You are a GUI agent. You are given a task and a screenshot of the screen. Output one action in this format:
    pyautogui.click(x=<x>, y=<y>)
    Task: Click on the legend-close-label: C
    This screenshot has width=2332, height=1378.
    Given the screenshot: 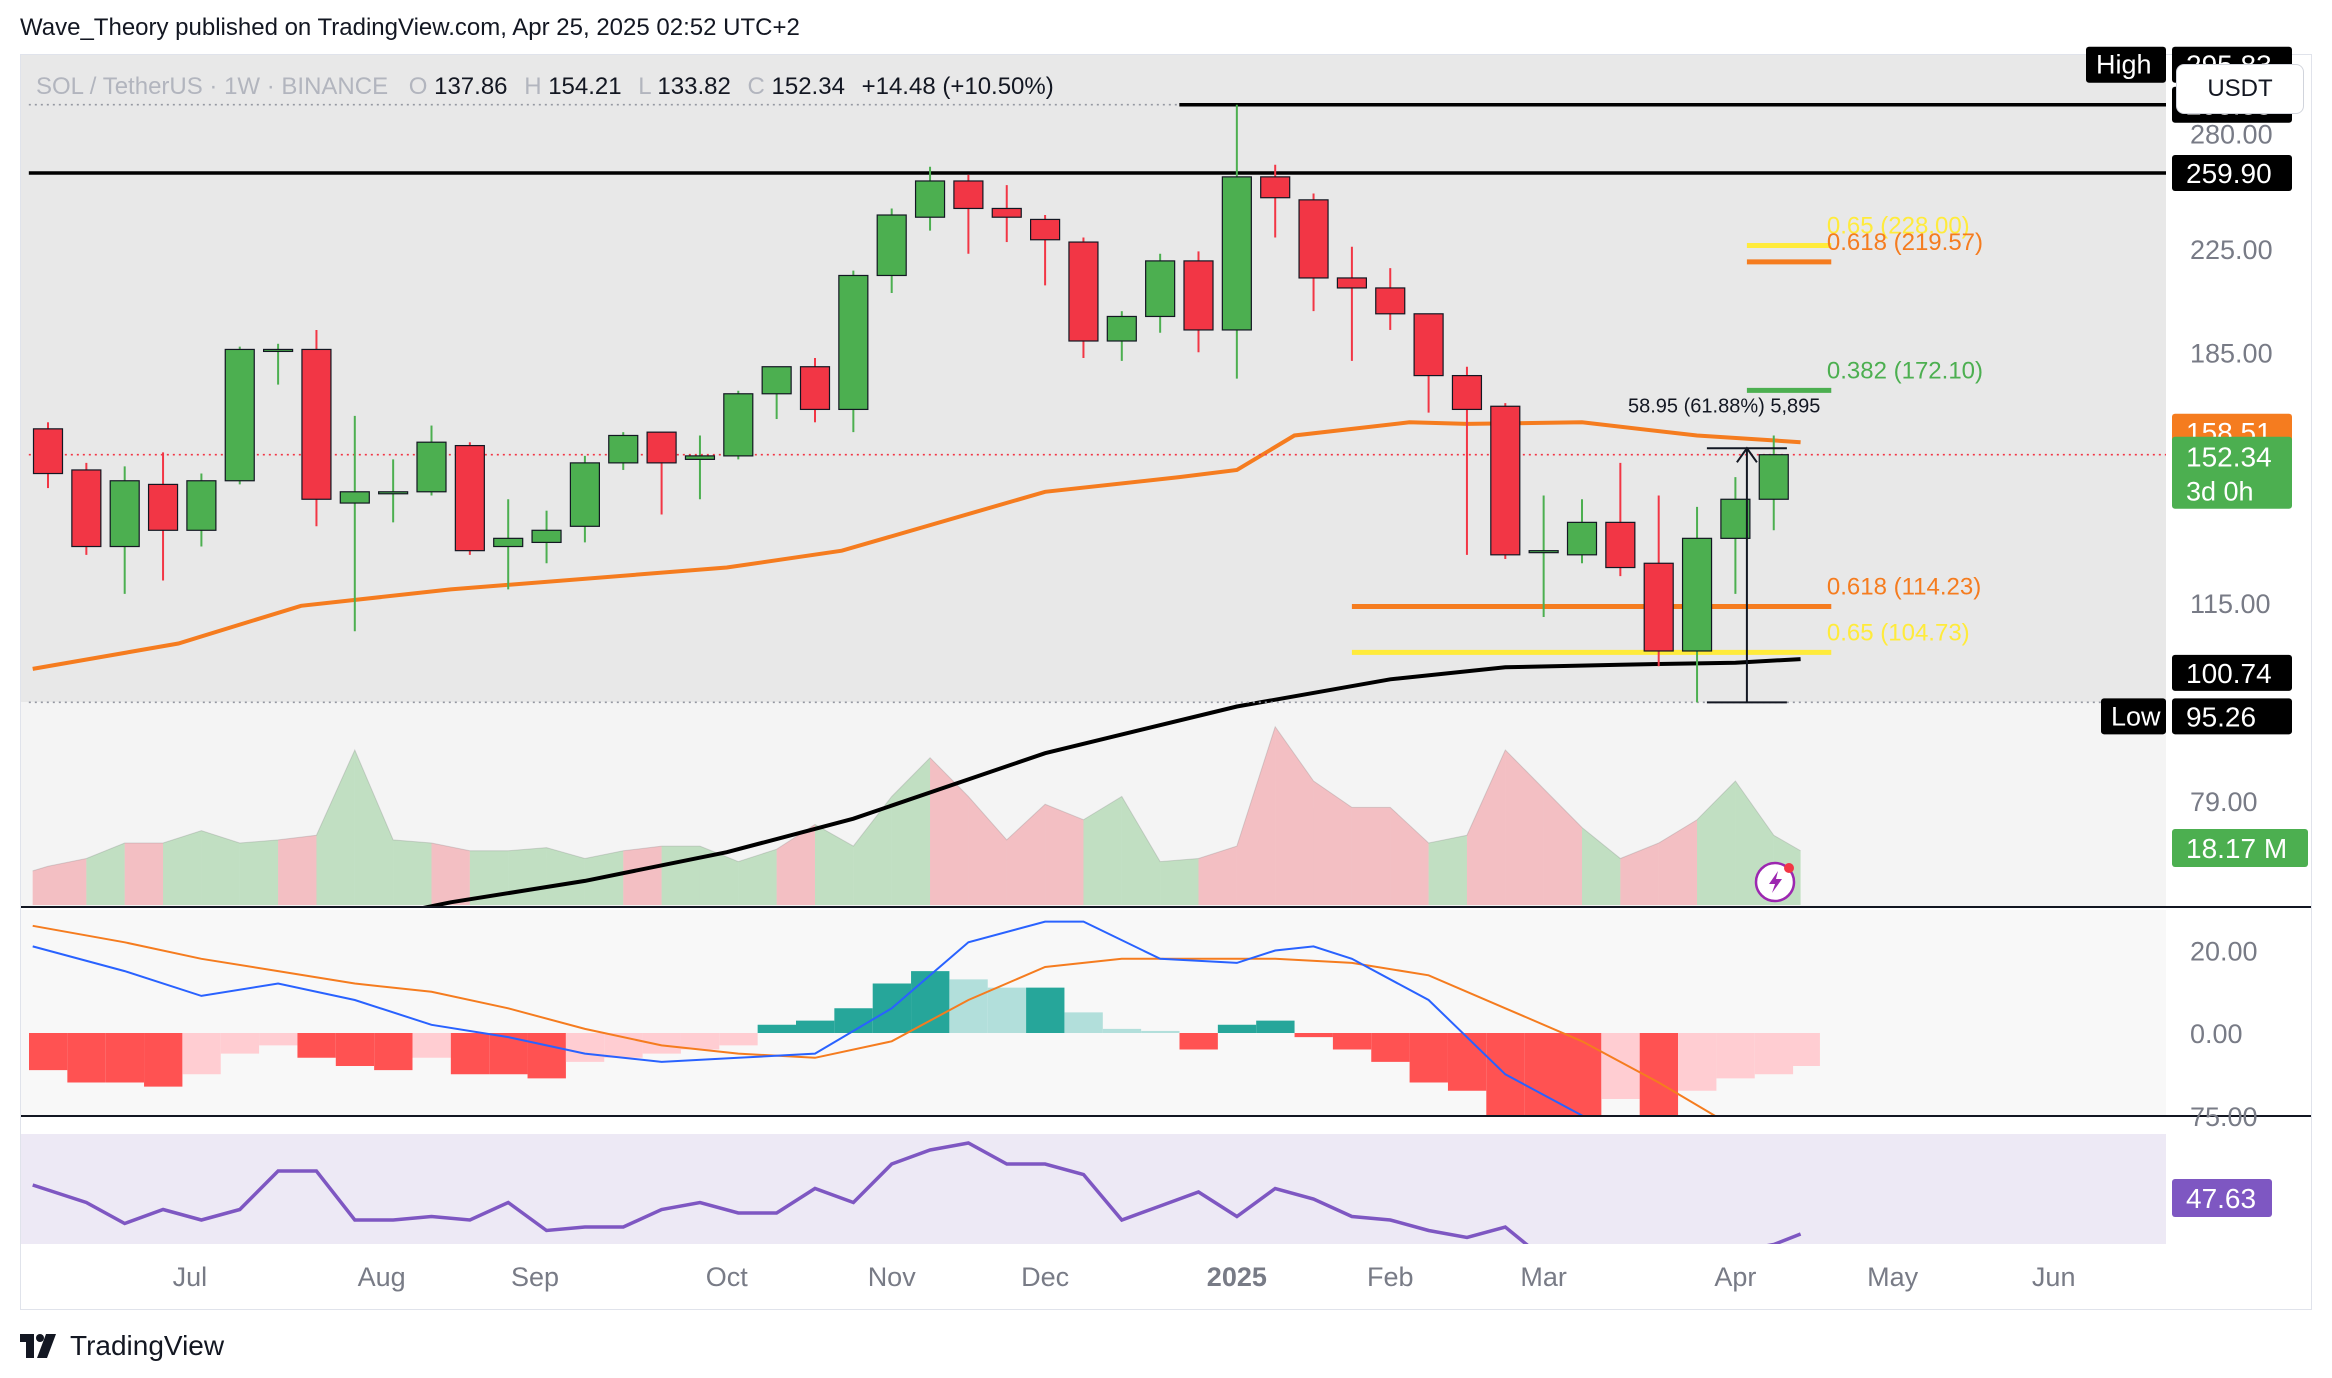 What is the action you would take?
    pyautogui.click(x=756, y=86)
    